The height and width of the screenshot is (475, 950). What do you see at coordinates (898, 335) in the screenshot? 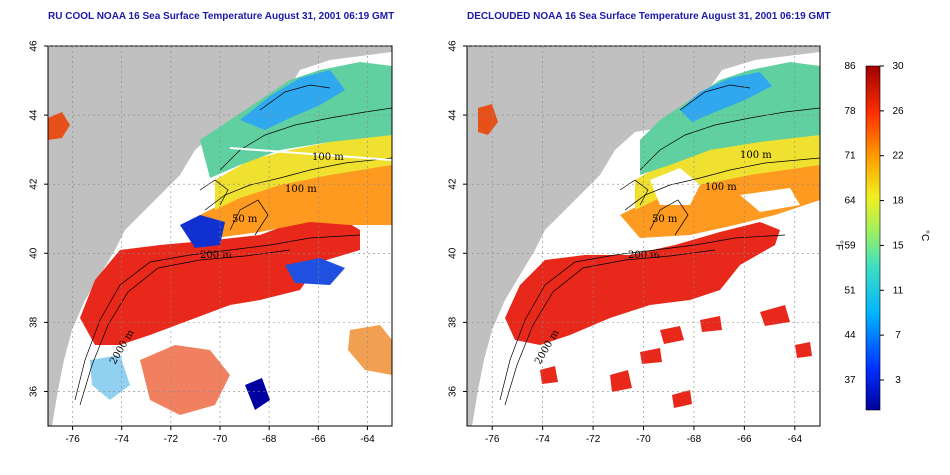
I see `colorbar-celsius-label: 7` at bounding box center [898, 335].